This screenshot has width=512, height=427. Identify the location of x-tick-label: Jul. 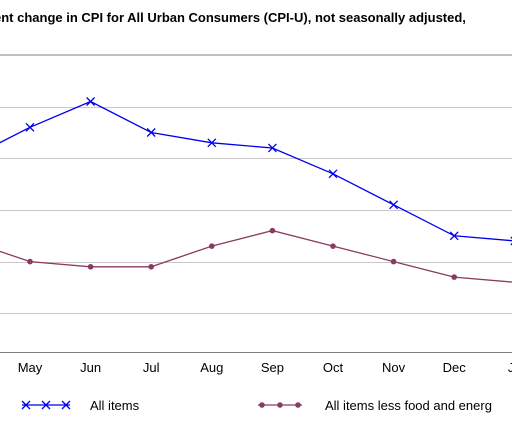
(151, 367).